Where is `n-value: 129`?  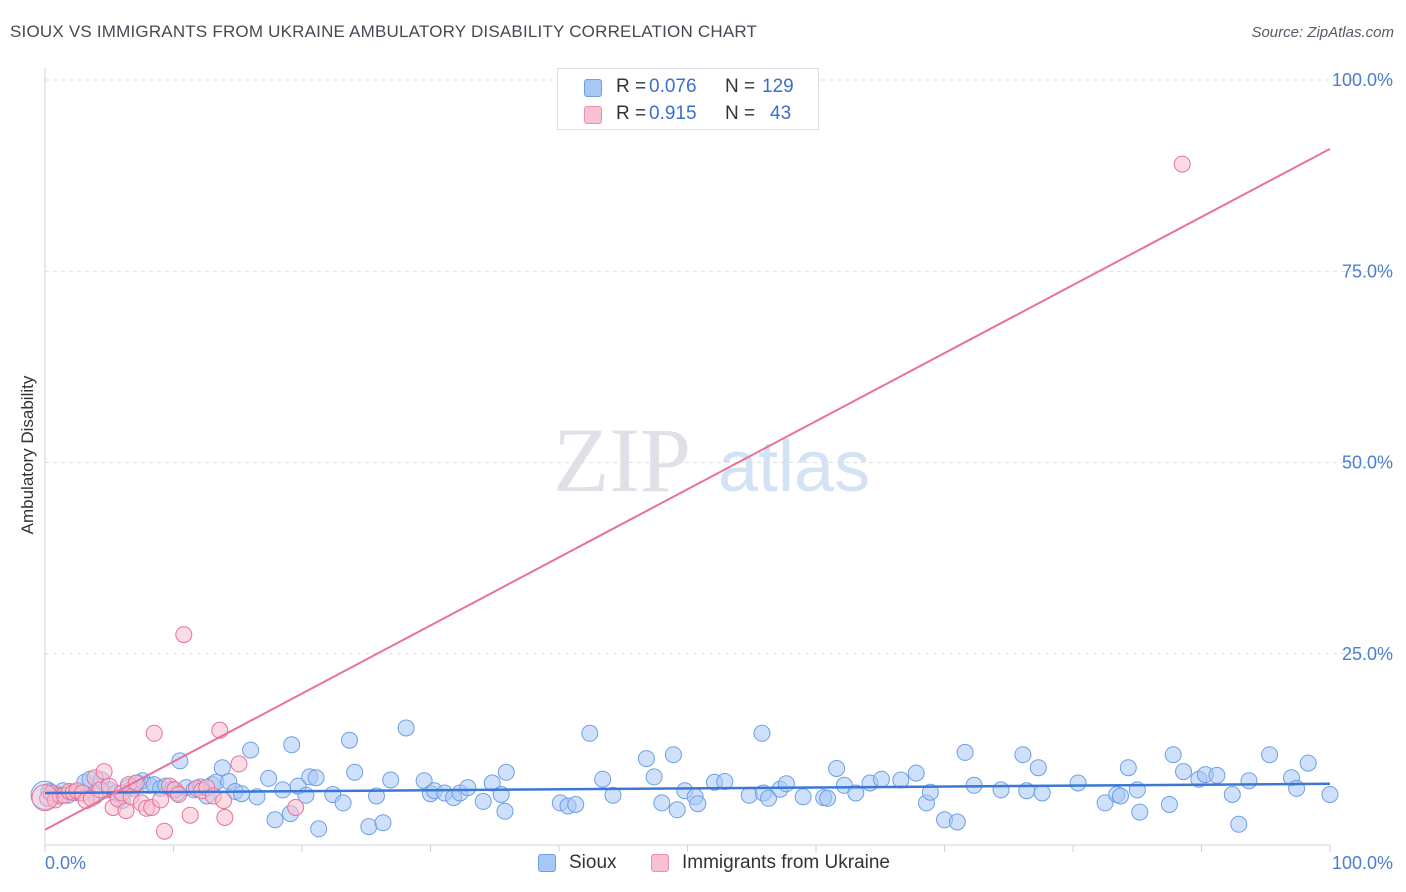 n-value: 129 is located at coordinates (778, 86).